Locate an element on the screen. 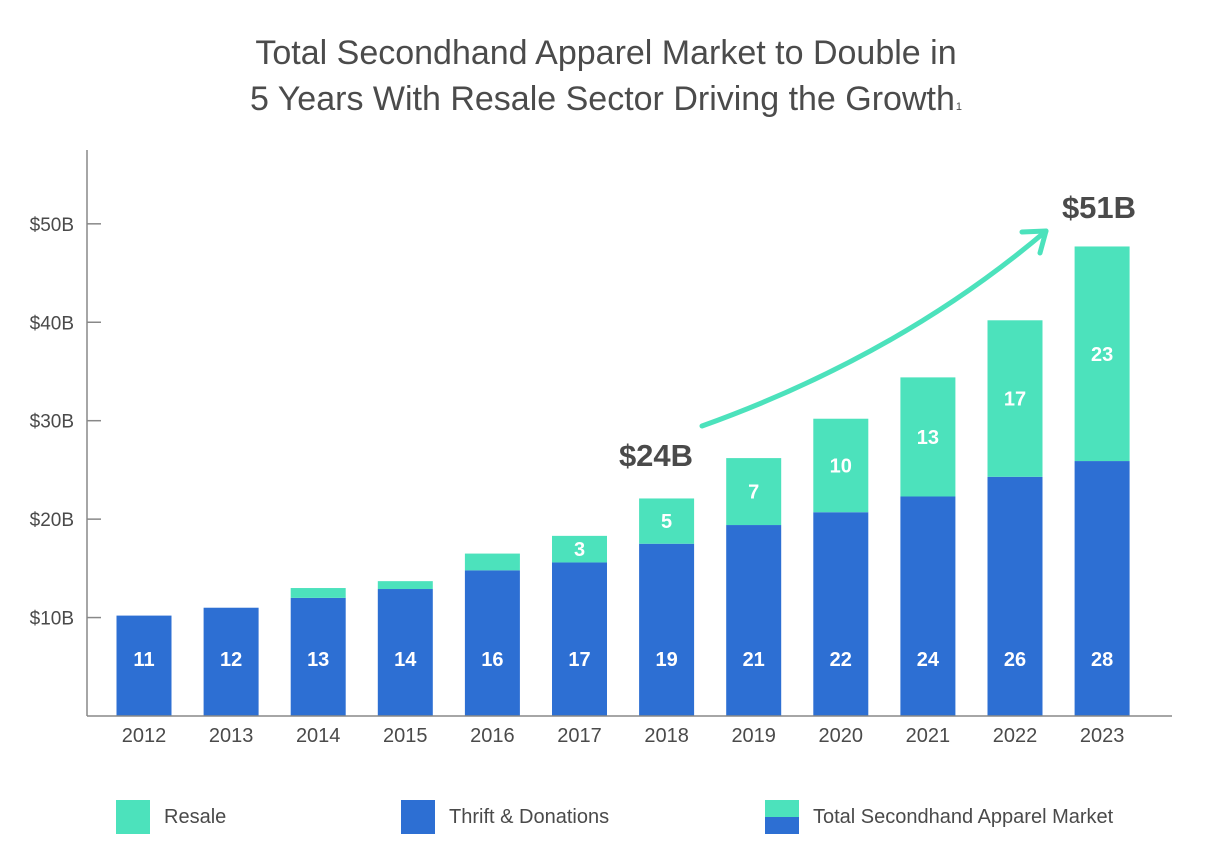  data-label-resale-2020: 10 is located at coordinates (841, 466).